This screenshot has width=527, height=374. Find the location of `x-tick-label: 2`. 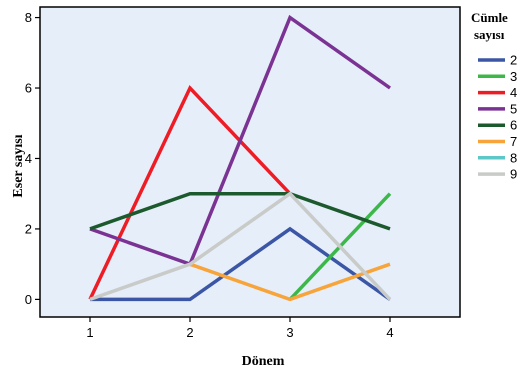

x-tick-label: 2 is located at coordinates (189, 332).